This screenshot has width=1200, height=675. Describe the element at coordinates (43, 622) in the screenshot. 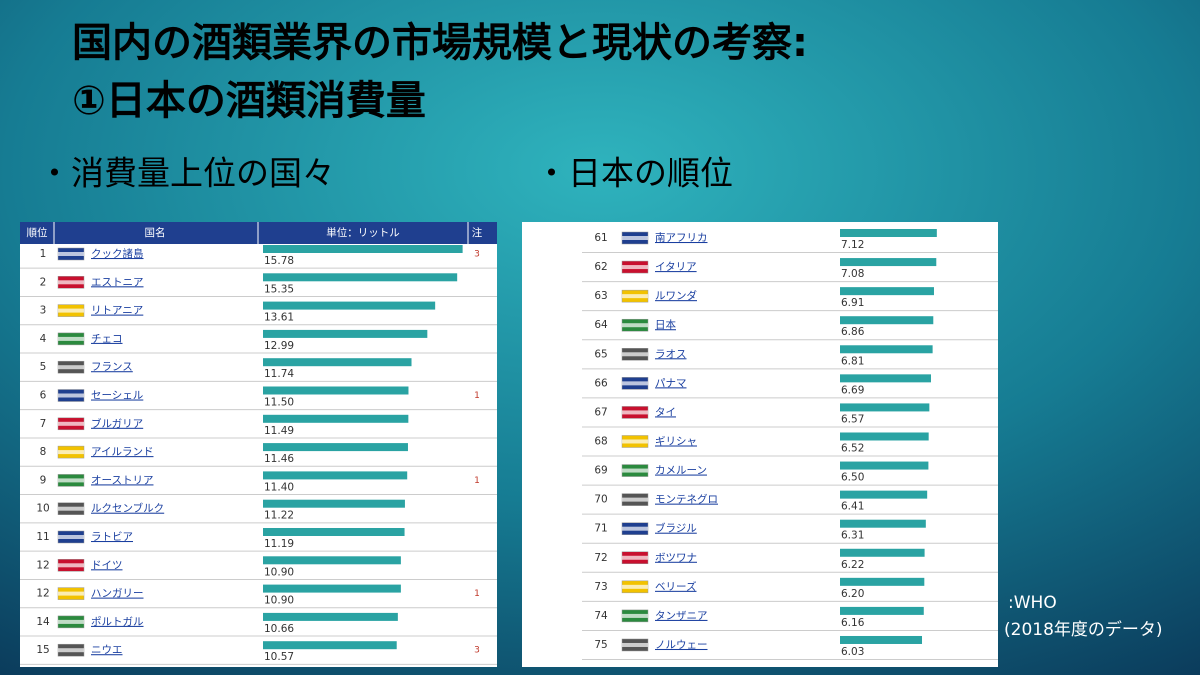

I see `rank: 14` at that location.